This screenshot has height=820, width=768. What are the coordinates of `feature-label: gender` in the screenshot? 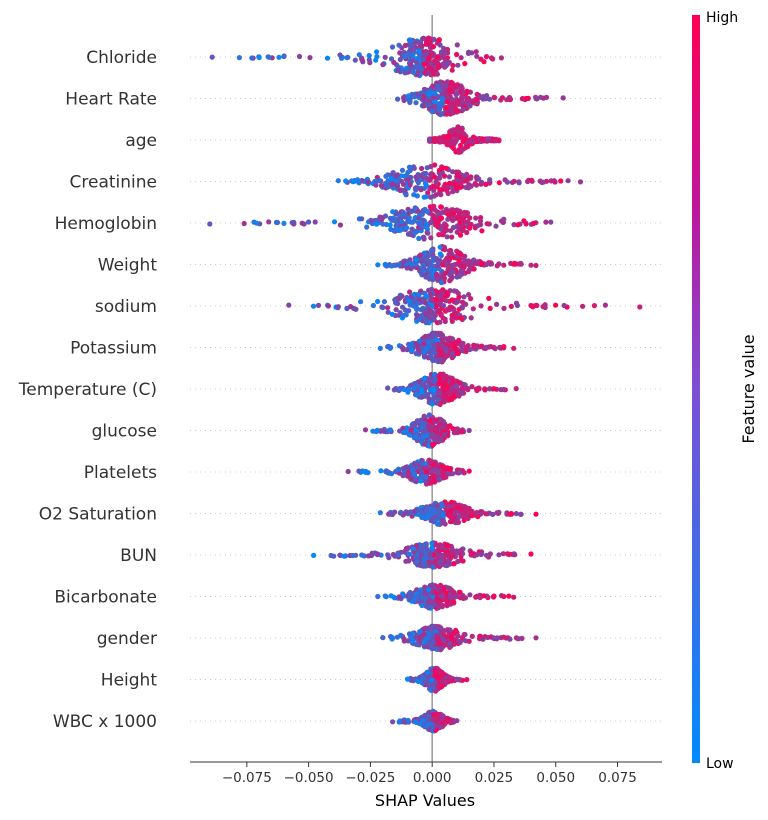 It's located at (127, 639).